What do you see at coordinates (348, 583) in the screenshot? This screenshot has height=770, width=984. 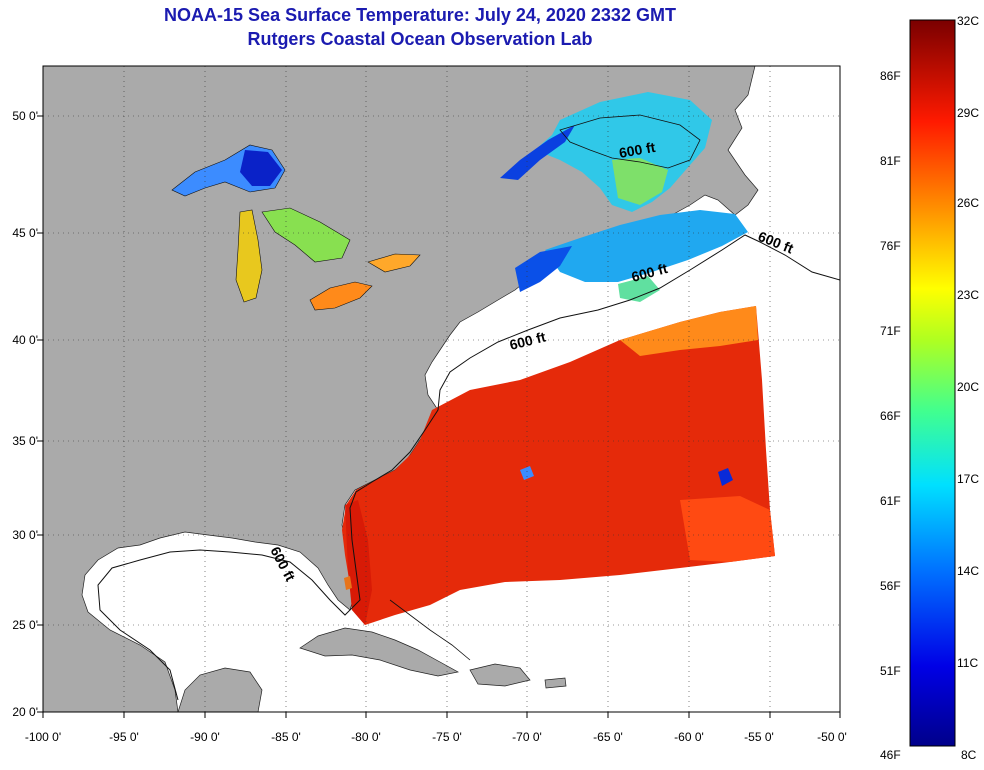 I see `sst-florida-lake` at bounding box center [348, 583].